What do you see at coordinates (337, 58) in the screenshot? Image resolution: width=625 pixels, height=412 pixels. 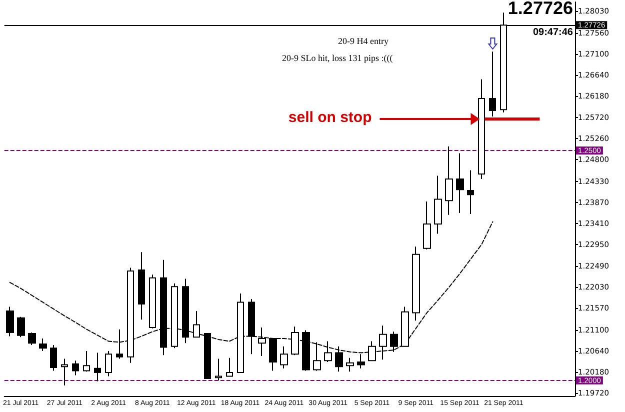 I see `annotation: 20-9 SLo hit, loss 131 pips :(((` at bounding box center [337, 58].